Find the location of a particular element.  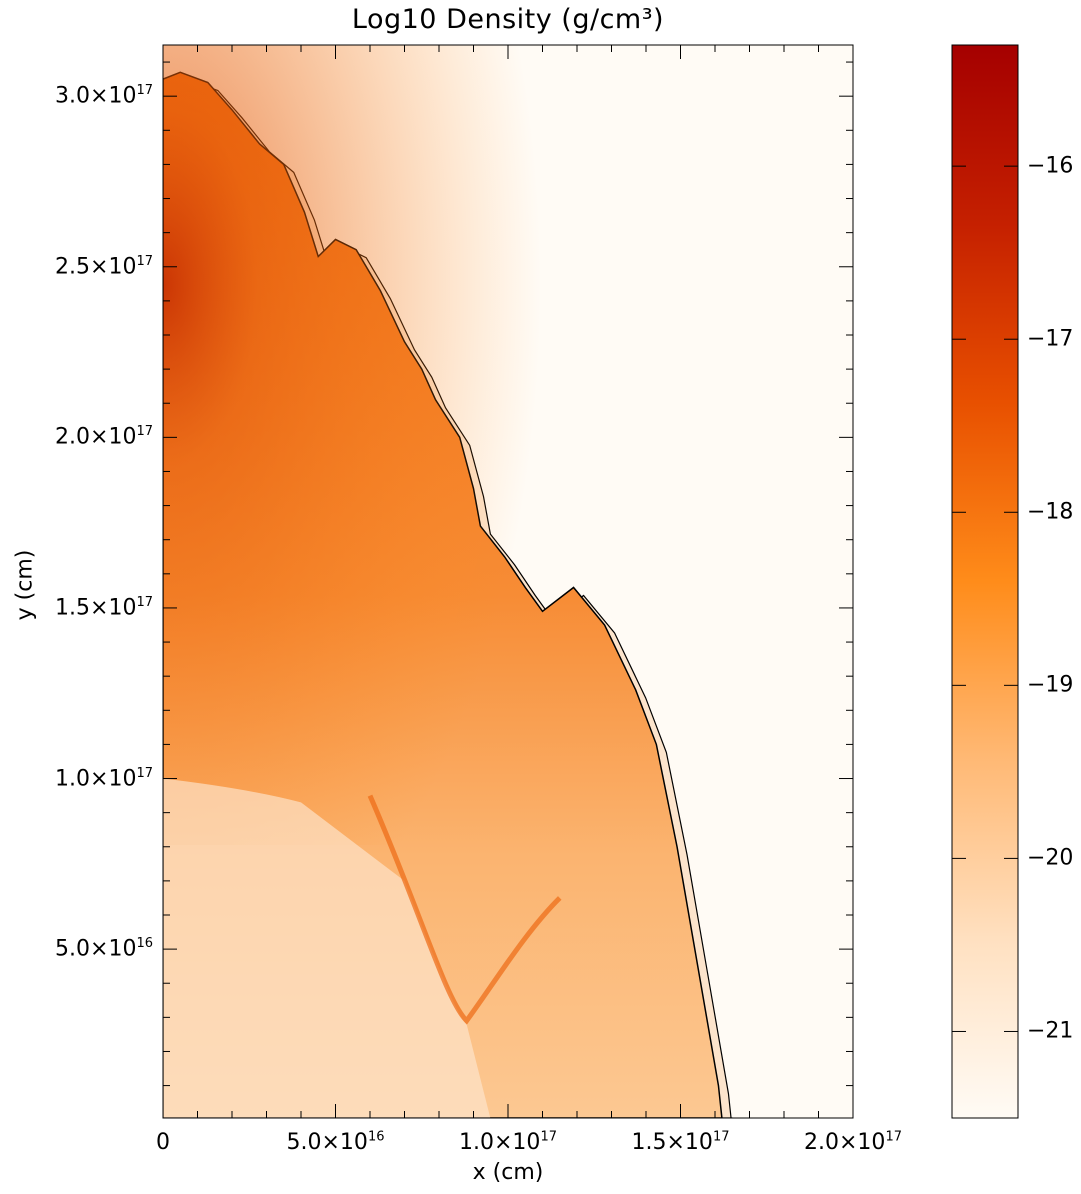

colorbar-tick-label: −16 is located at coordinates (1050, 166).